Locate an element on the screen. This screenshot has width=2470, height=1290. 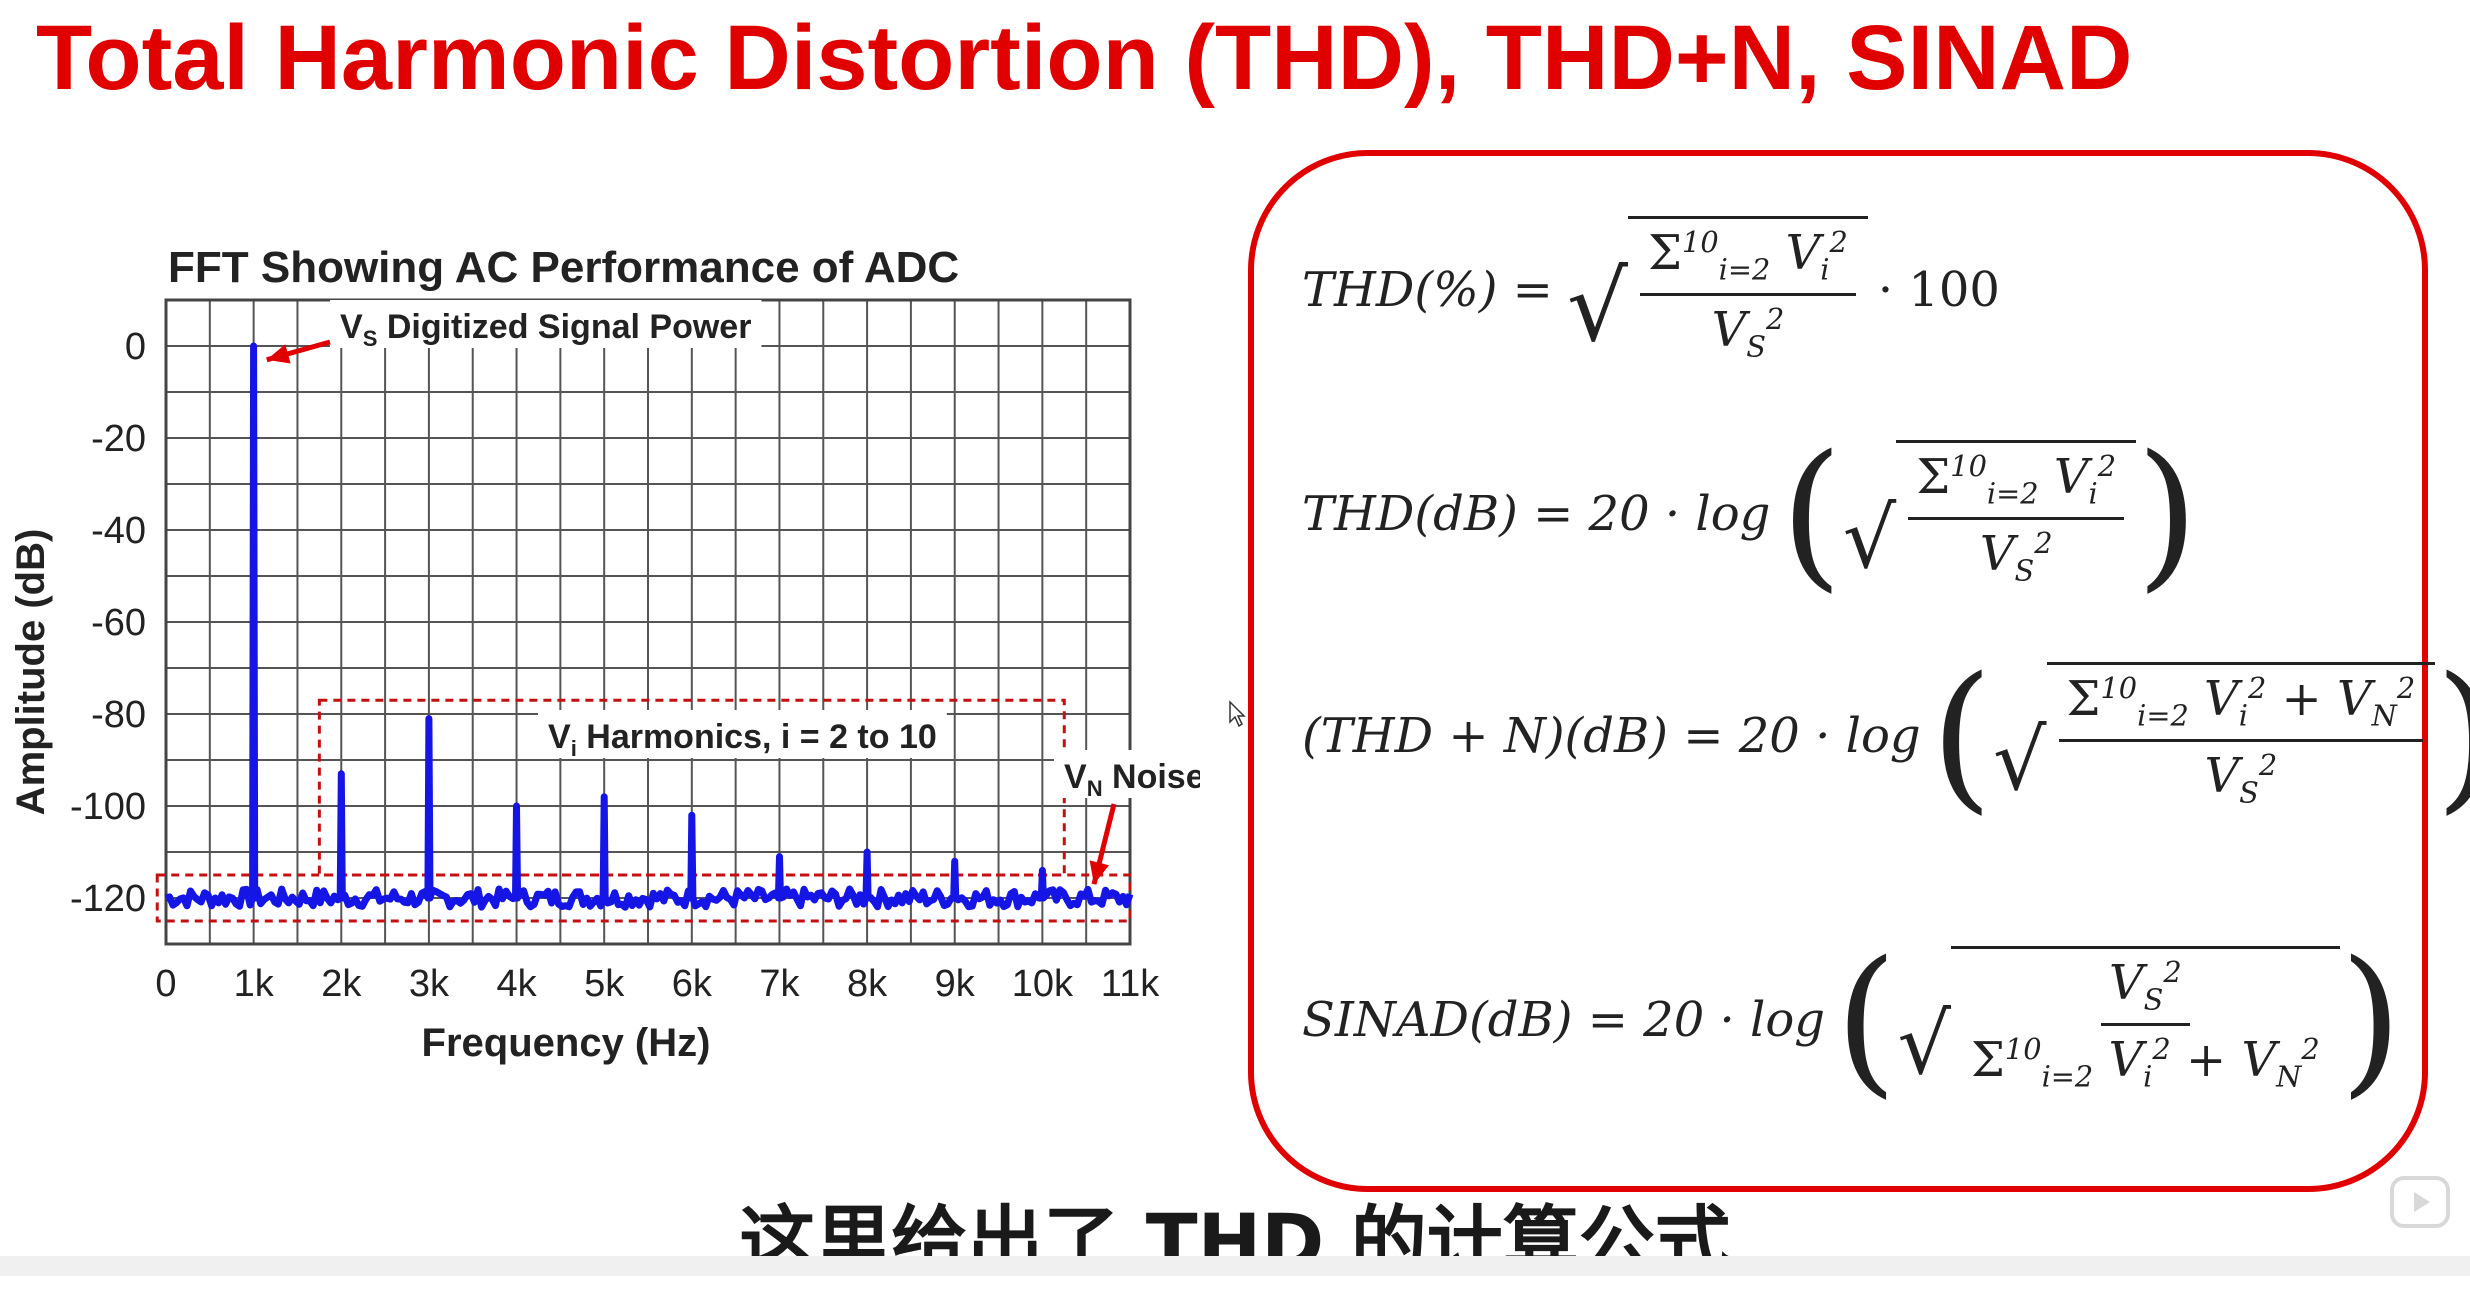
bottom-bar is located at coordinates (1235, 1266).